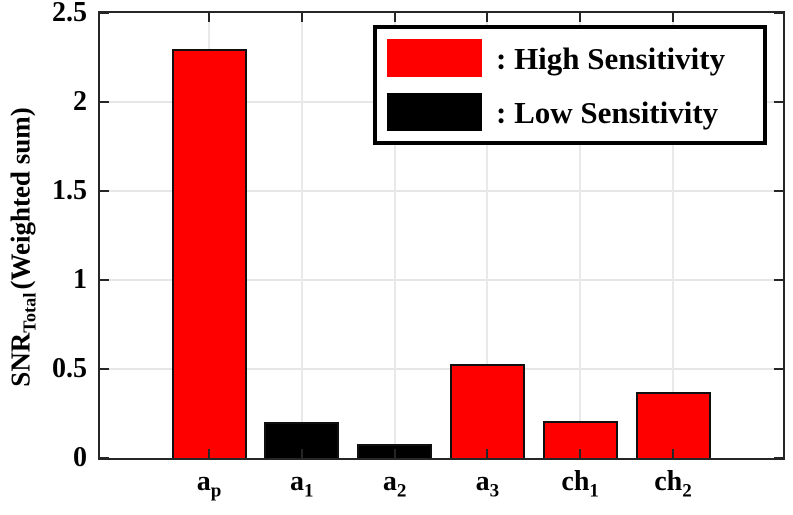  I want to click on x-tick-label: a2, so click(394, 483).